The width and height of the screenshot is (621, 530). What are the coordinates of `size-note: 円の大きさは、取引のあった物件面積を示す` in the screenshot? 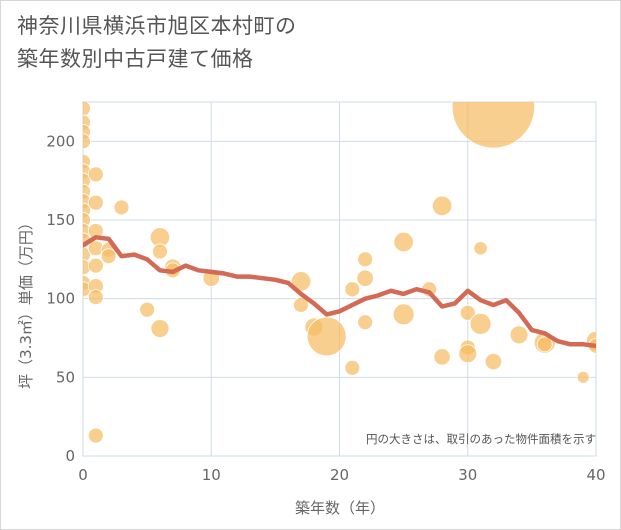 It's located at (481, 439).